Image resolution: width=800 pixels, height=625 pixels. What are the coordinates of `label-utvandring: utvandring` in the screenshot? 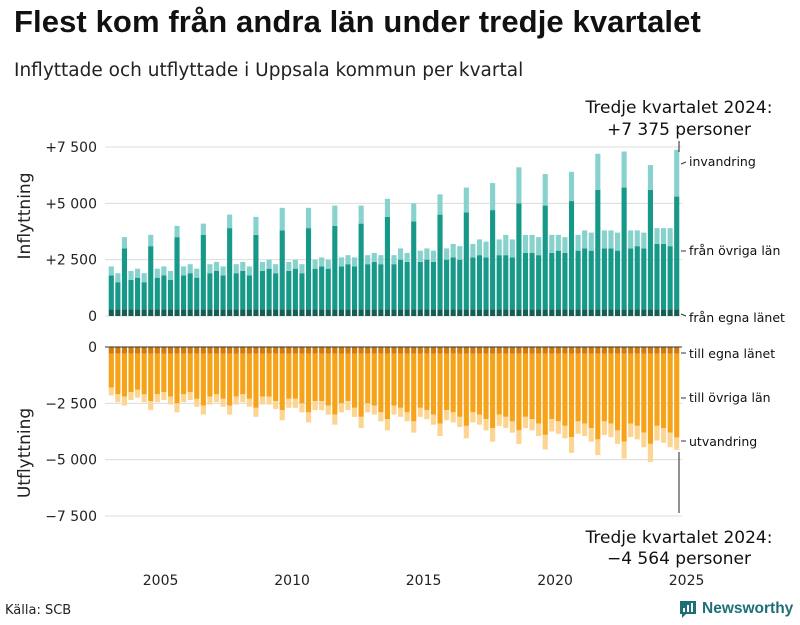 It's located at (723, 441).